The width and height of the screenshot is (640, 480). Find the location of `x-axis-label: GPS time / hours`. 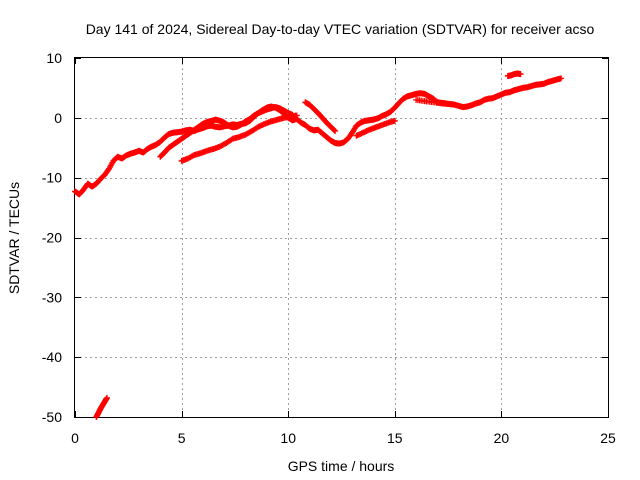

x-axis-label: GPS time / hours is located at coordinates (341, 466).